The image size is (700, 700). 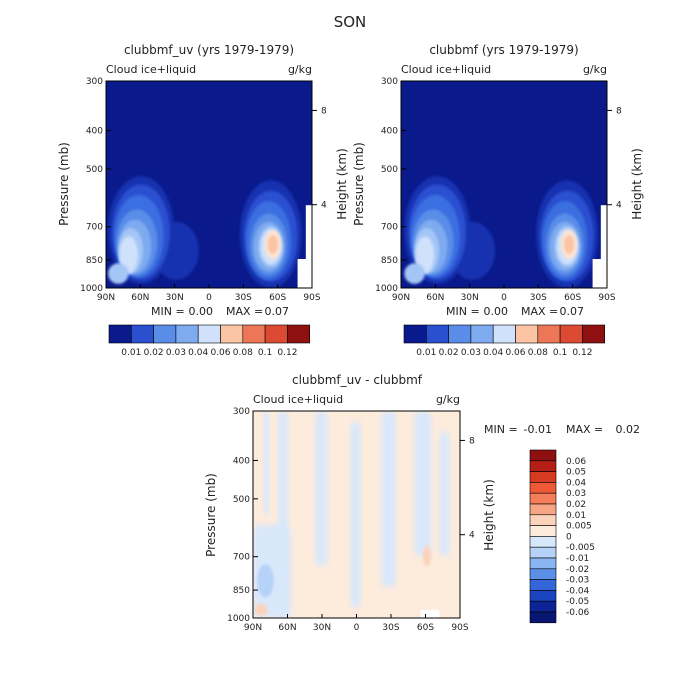 What do you see at coordinates (504, 298) in the screenshot?
I see `x-tick-label: 0` at bounding box center [504, 298].